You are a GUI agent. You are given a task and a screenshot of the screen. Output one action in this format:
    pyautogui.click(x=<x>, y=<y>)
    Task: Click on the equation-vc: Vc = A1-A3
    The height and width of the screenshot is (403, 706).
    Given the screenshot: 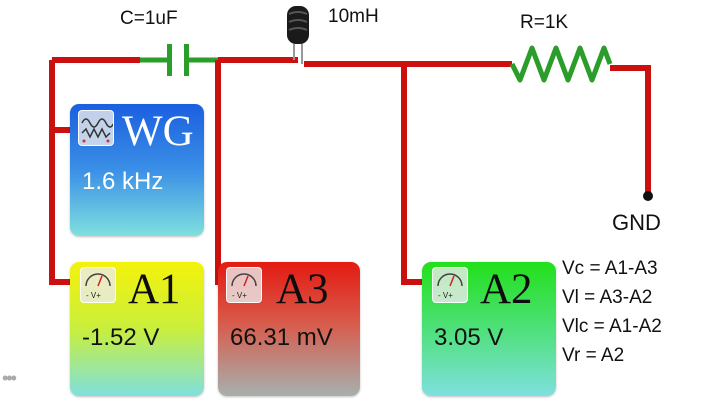 What is the action you would take?
    pyautogui.click(x=610, y=268)
    